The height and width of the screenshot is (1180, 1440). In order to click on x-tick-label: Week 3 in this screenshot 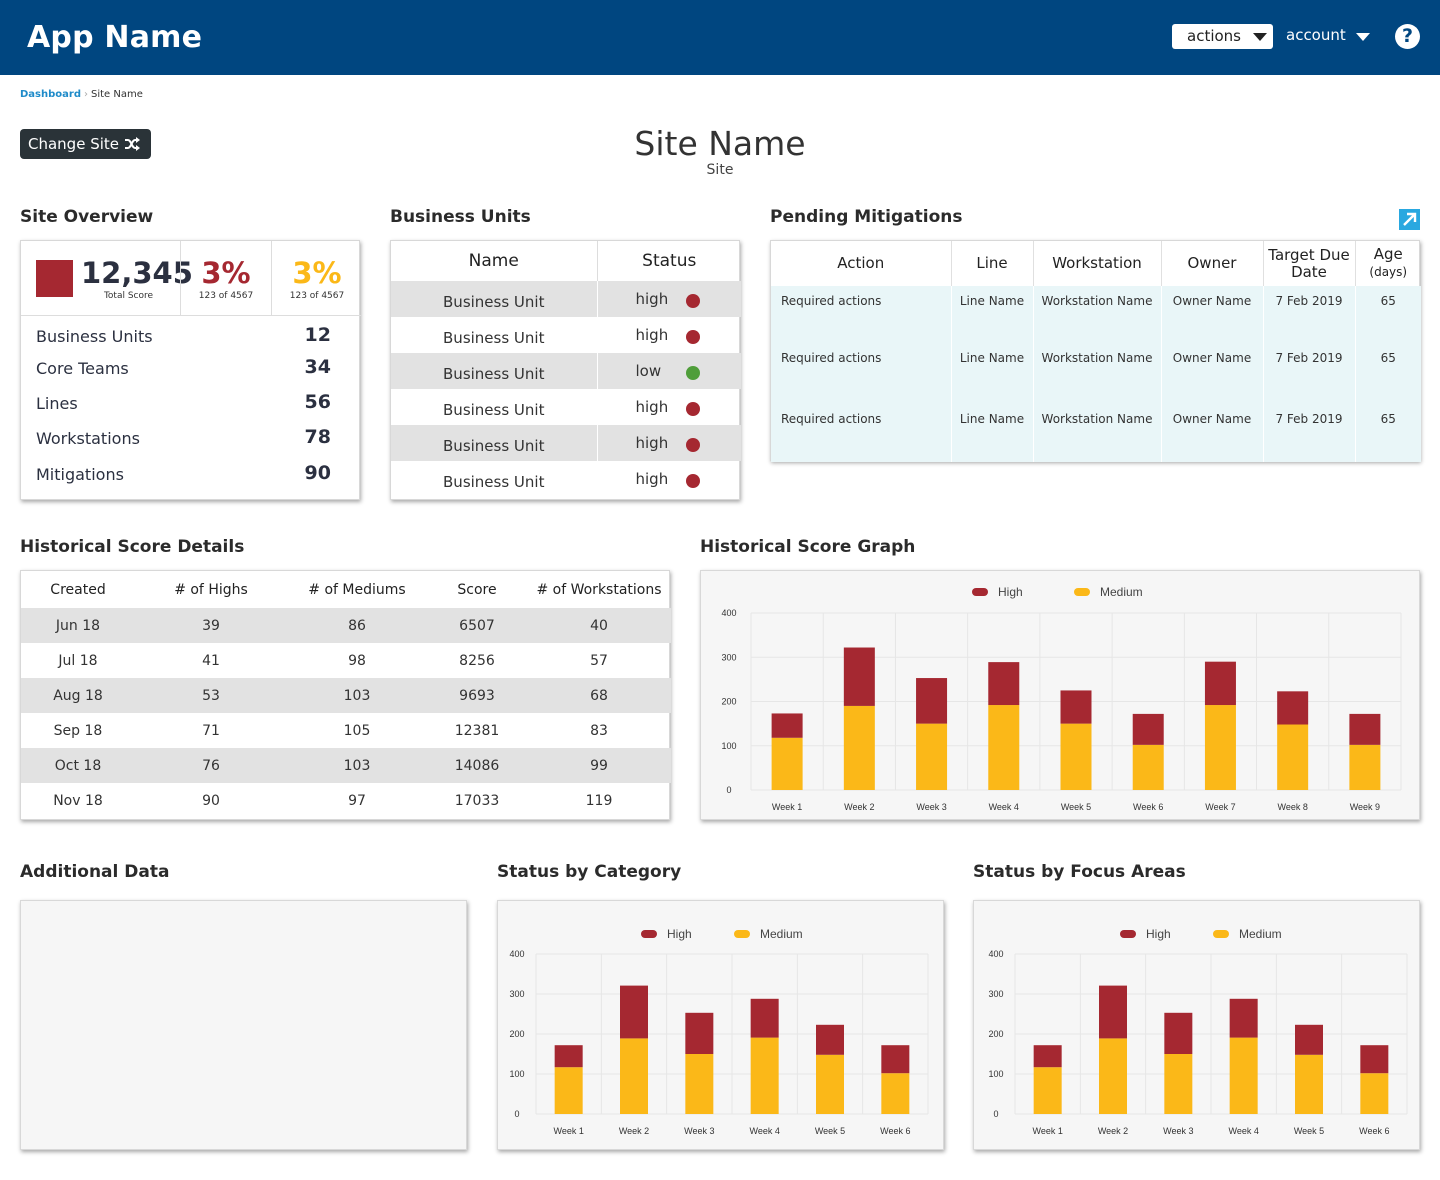, I will do `click(931, 807)`.